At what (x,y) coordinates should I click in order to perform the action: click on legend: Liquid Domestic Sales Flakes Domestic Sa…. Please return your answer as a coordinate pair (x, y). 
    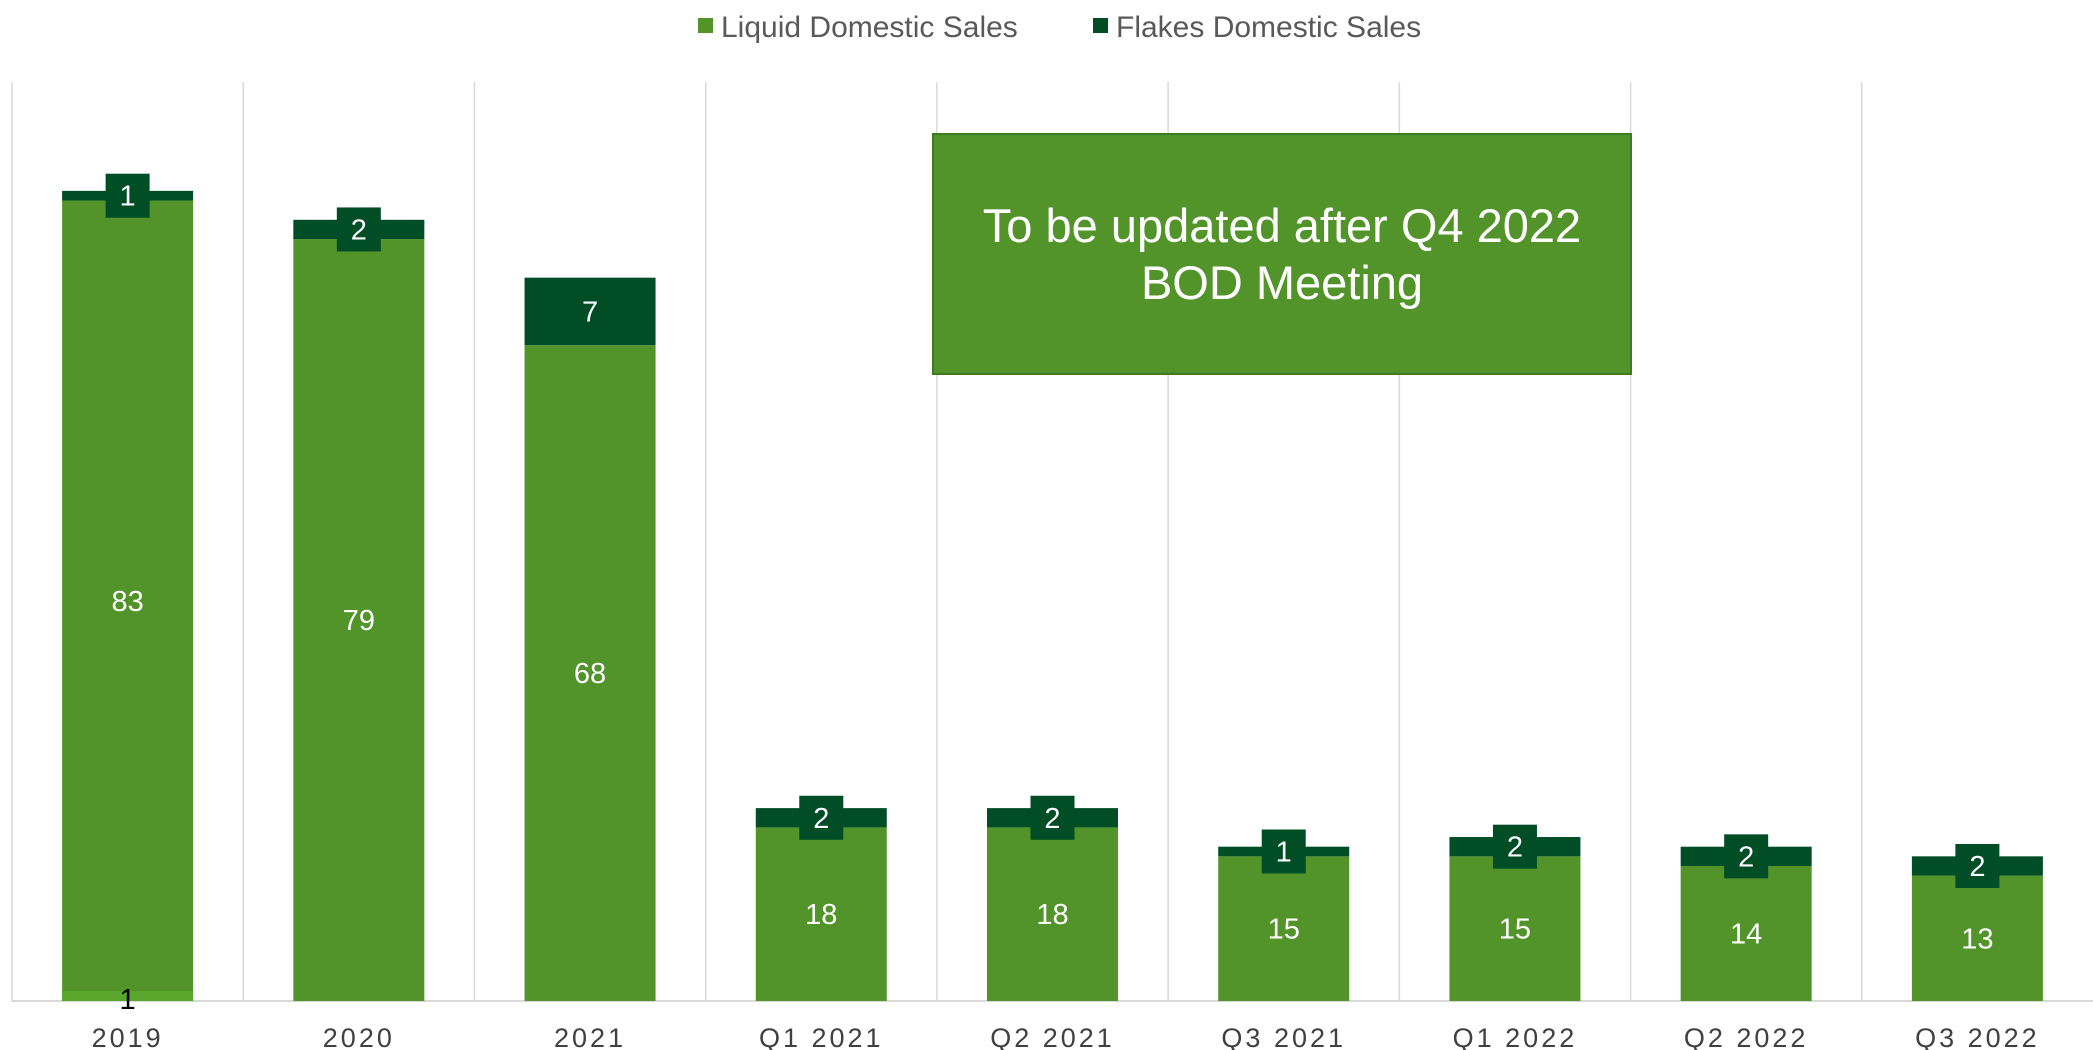
    Looking at the image, I should click on (1059, 27).